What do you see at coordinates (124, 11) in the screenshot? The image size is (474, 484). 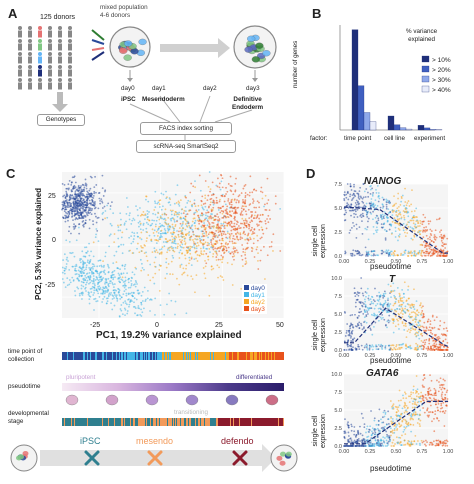 I see `mixed-label: mixed population 4-6 donors` at bounding box center [124, 11].